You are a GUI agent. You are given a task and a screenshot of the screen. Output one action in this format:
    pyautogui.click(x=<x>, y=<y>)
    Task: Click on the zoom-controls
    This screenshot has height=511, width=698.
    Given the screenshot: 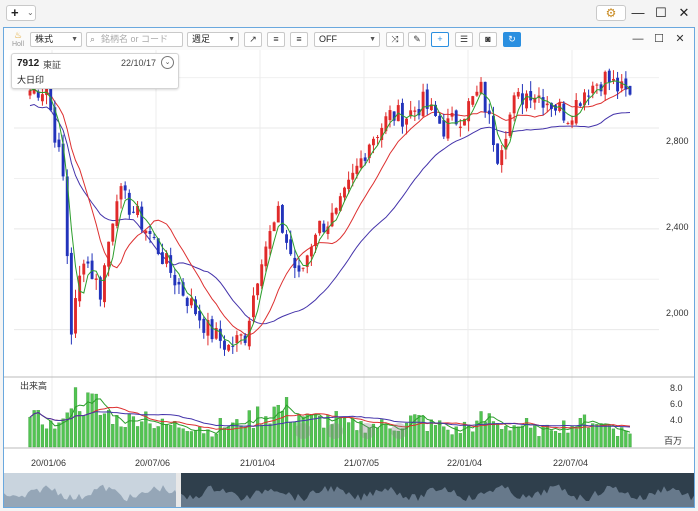 What is the action you would take?
    pyautogui.click(x=351, y=431)
    